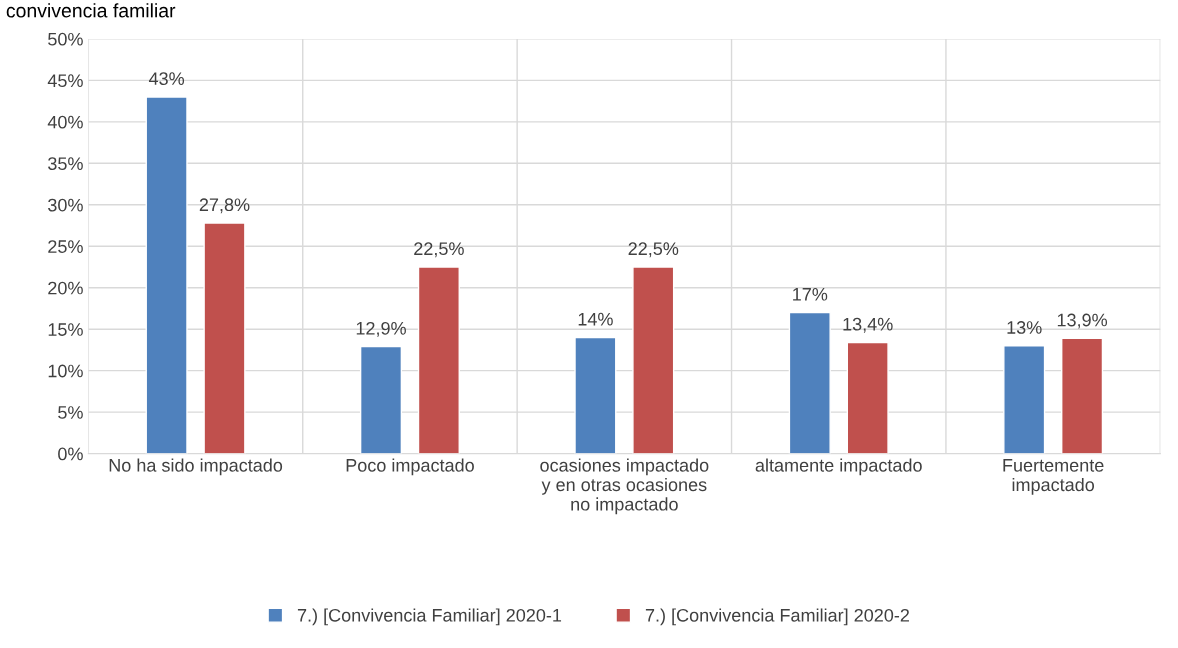 The width and height of the screenshot is (1178, 648). I want to click on y-tick-label: 25%, so click(65, 246).